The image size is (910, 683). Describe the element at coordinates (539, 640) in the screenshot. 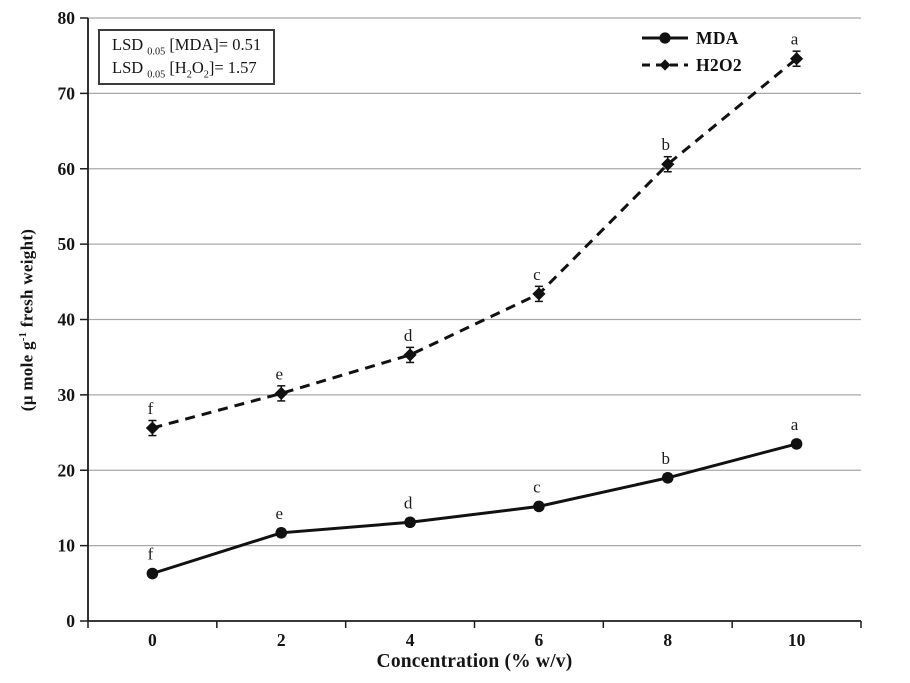

I see `x-tick-label-6: 6` at that location.